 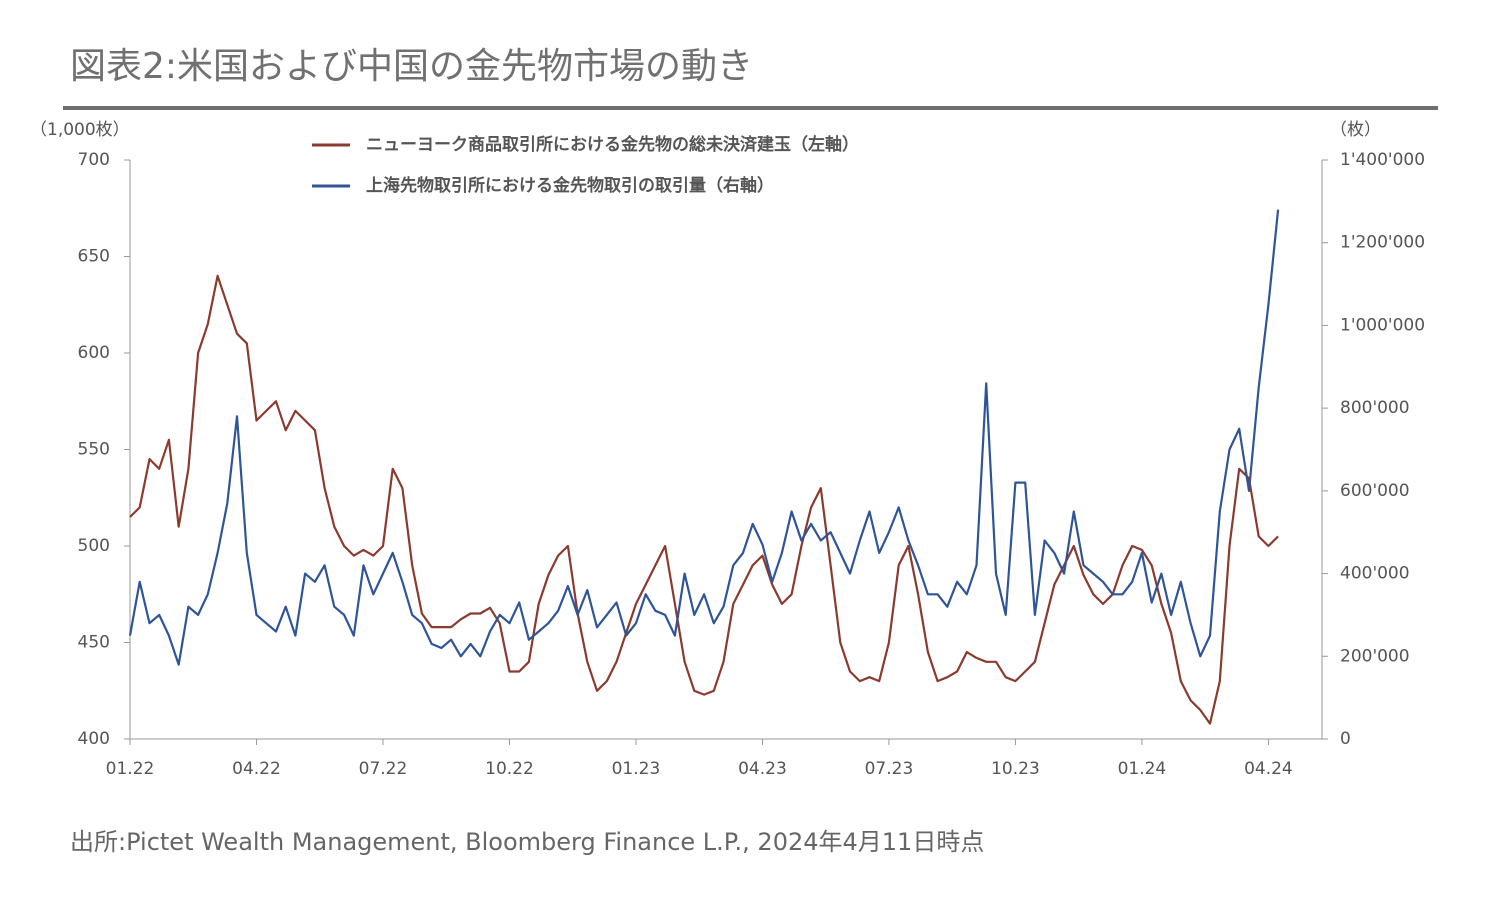 I want to click on y2-tick-label: 800'000, so click(x=1375, y=408).